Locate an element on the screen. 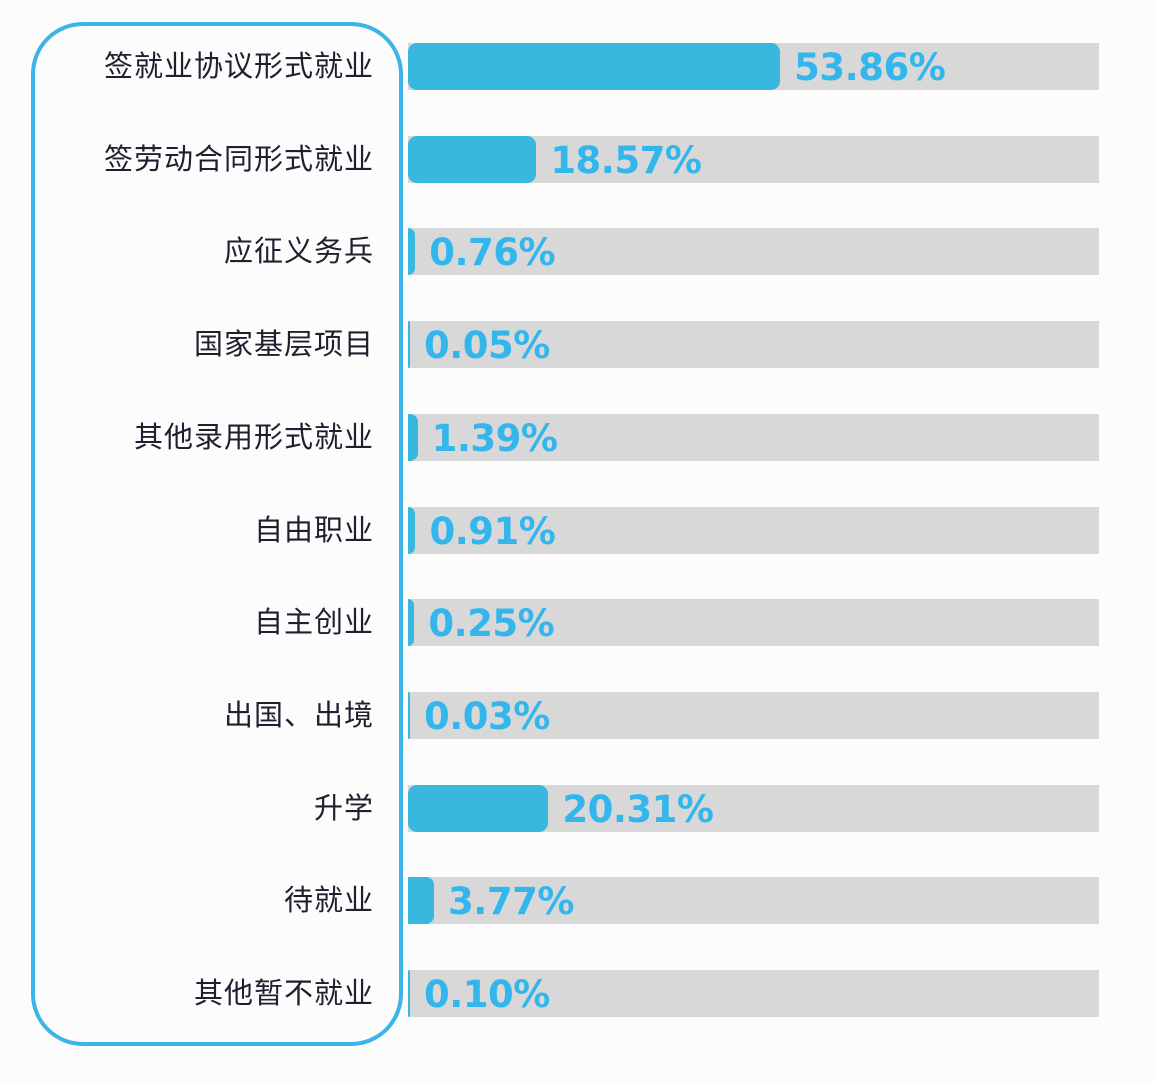  bar-row-7: 自主创业 0.25% is located at coordinates (577, 623).